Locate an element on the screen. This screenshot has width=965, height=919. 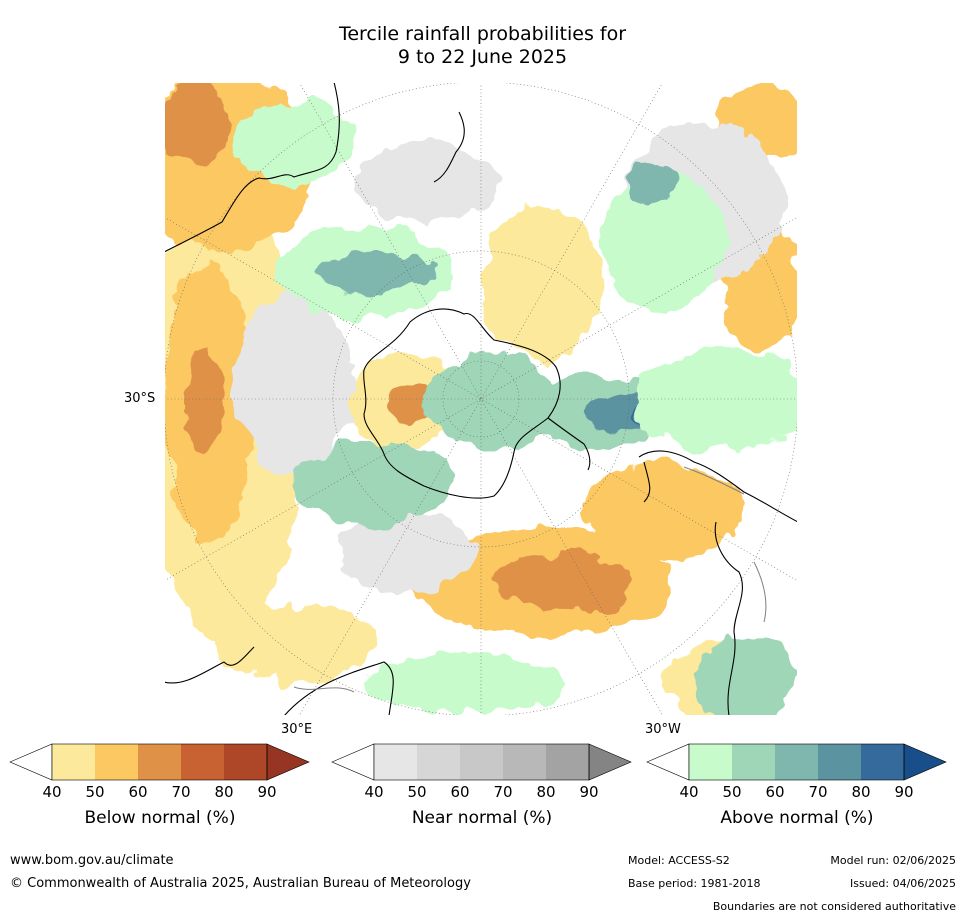
colorbar-label-near-normal: Near normal (%) is located at coordinates (482, 818).